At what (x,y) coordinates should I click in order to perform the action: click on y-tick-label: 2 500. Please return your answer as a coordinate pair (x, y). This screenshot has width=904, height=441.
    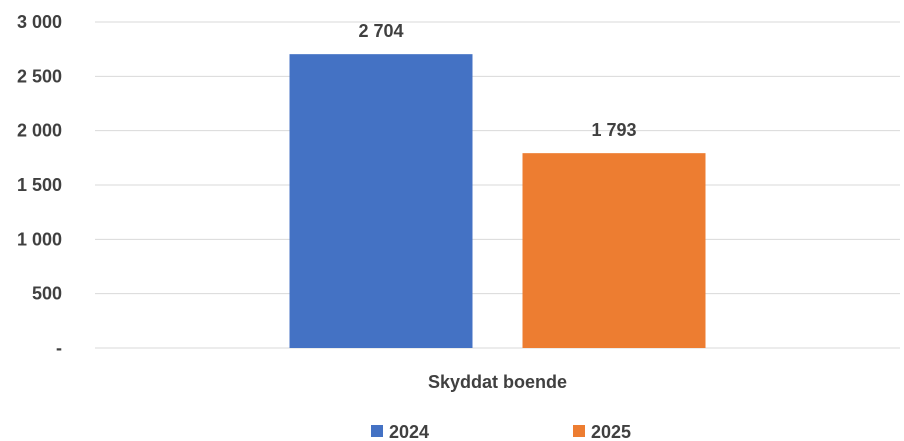
    Looking at the image, I should click on (39, 76).